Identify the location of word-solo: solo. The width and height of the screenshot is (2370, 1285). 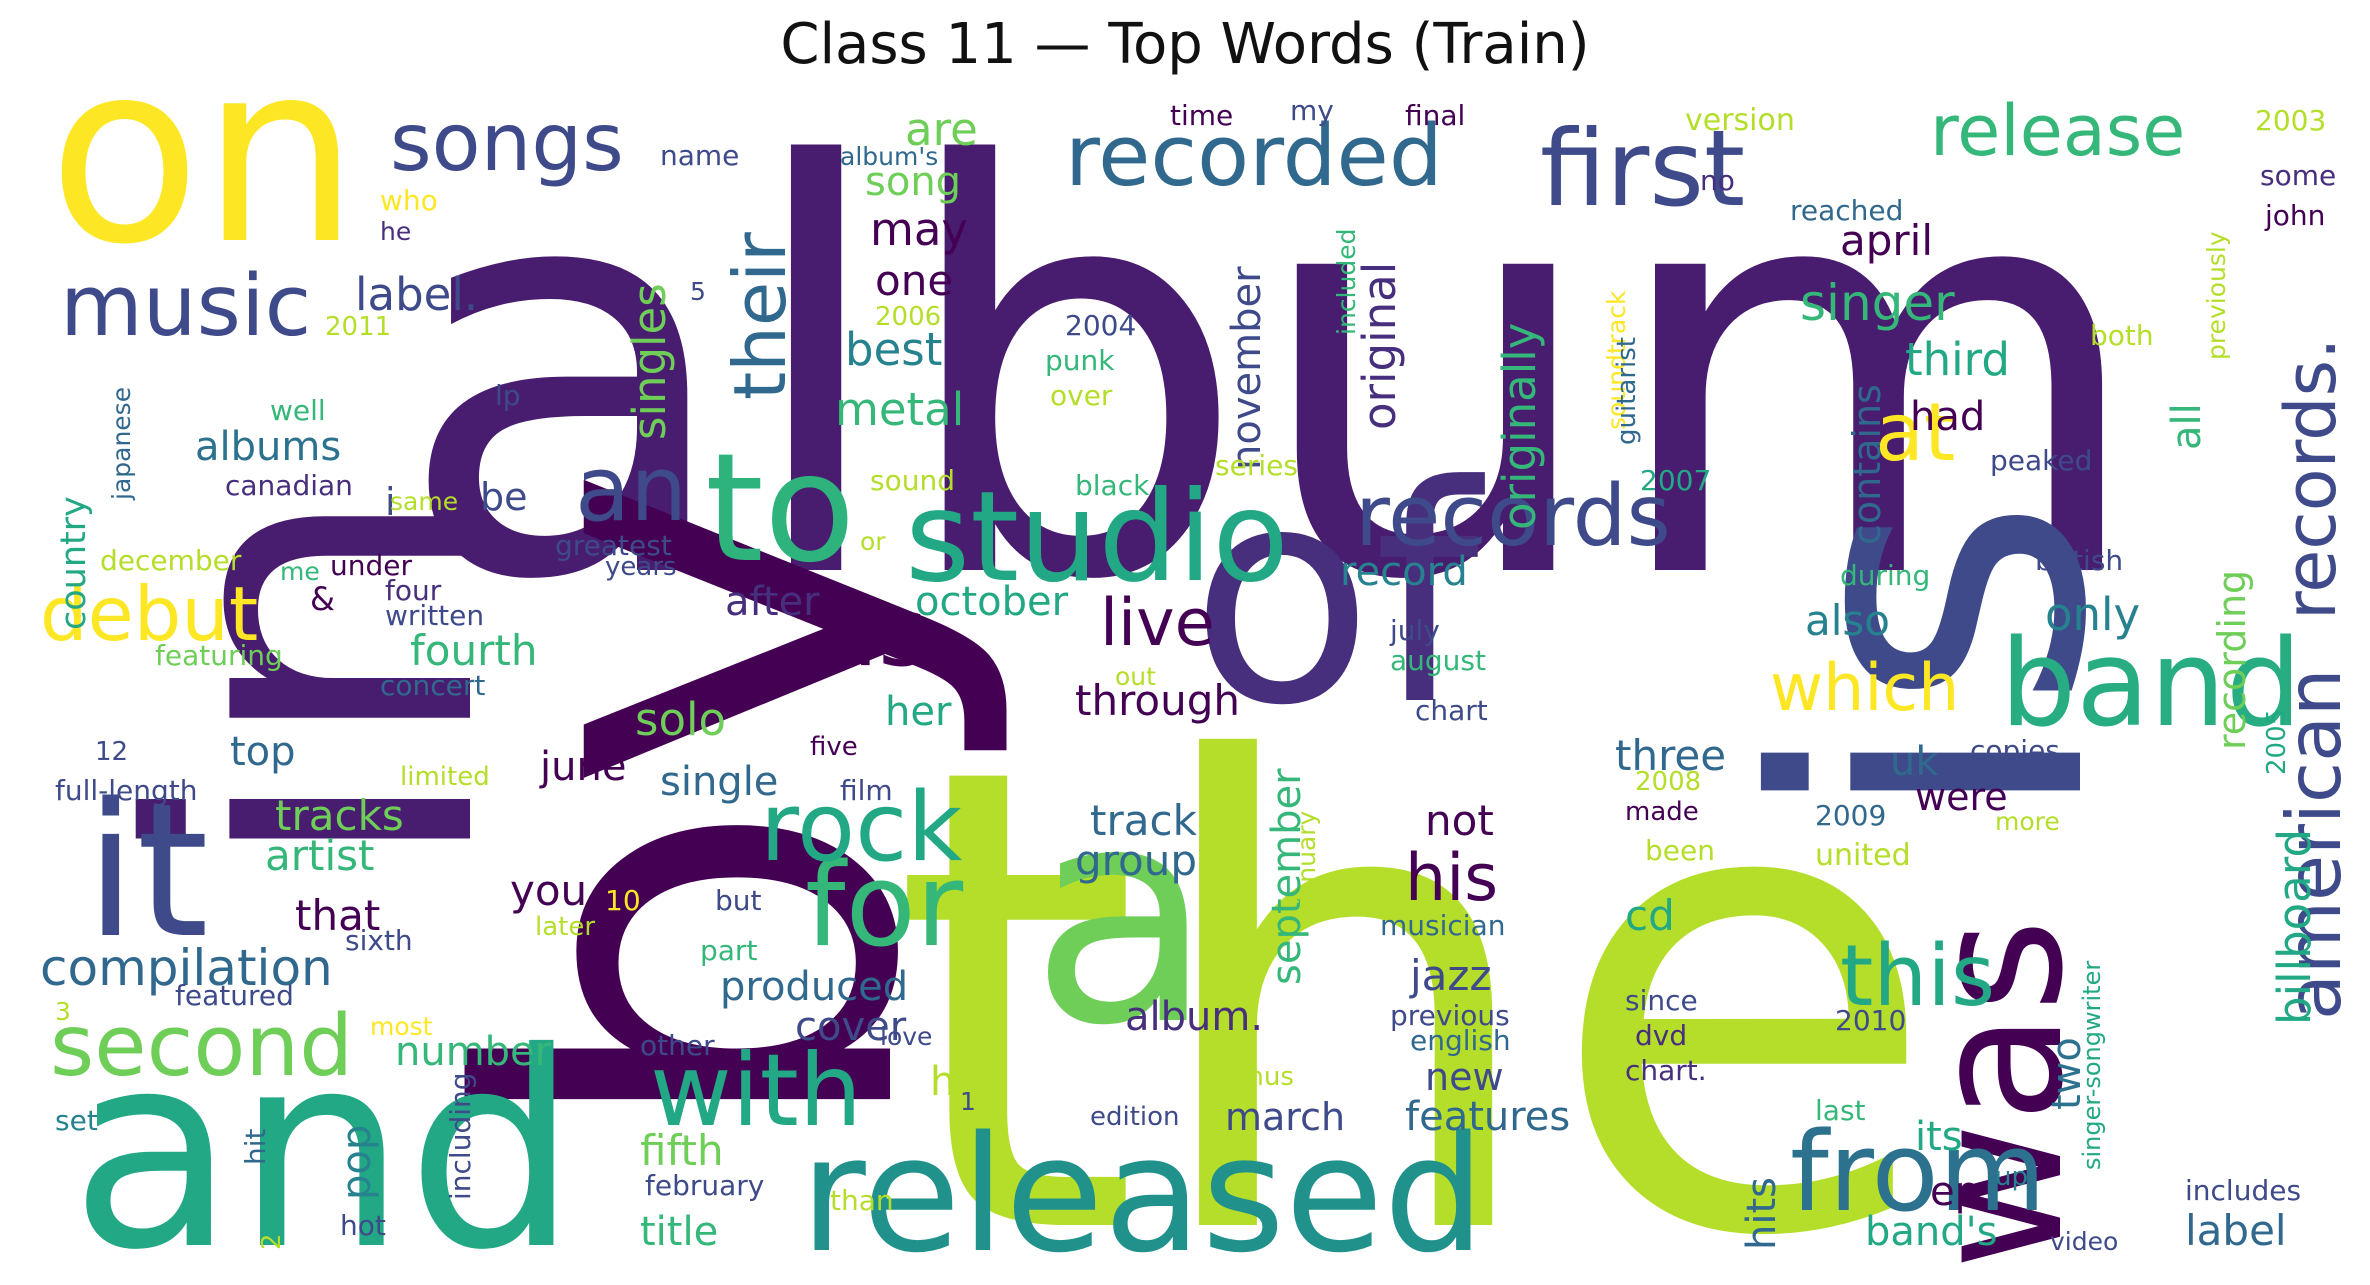
(680, 719).